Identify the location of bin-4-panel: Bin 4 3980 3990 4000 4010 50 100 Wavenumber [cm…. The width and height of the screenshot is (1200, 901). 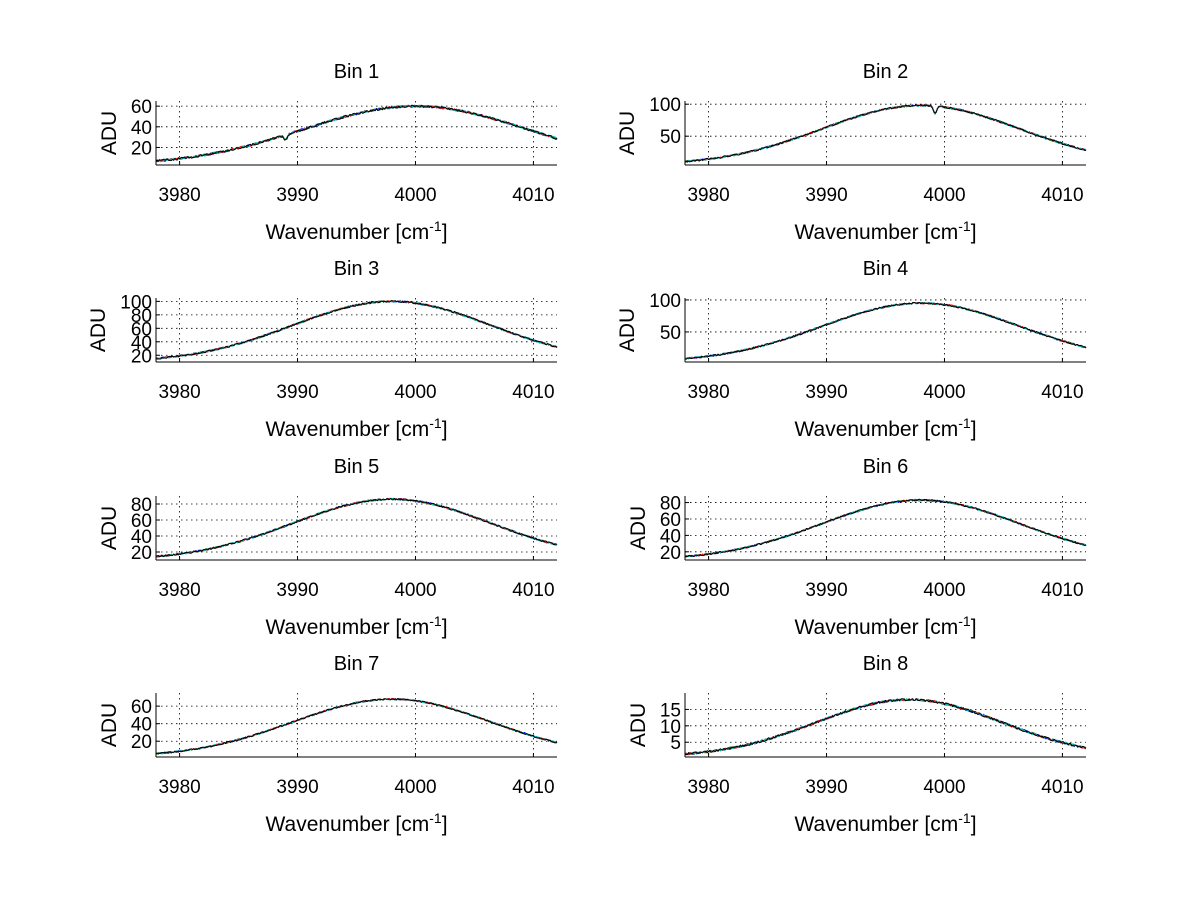
(851, 349).